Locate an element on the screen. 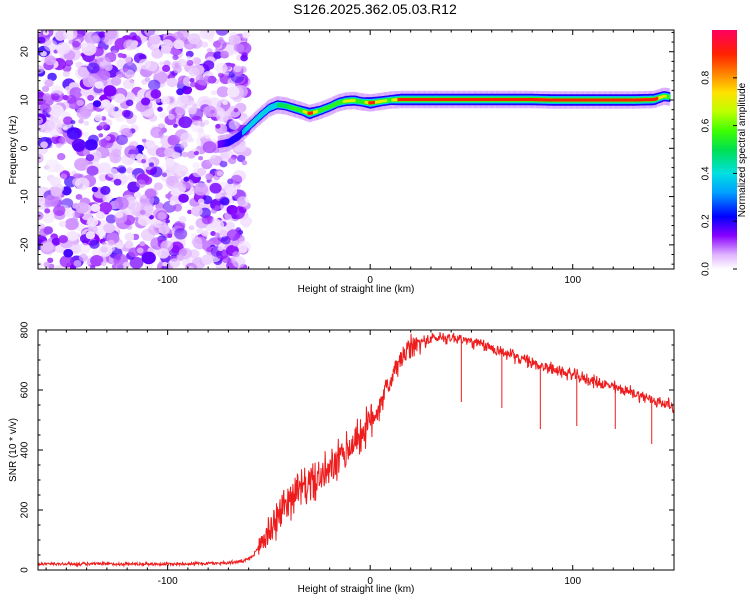  snr-y-tick-label: 600 is located at coordinates (25, 389).